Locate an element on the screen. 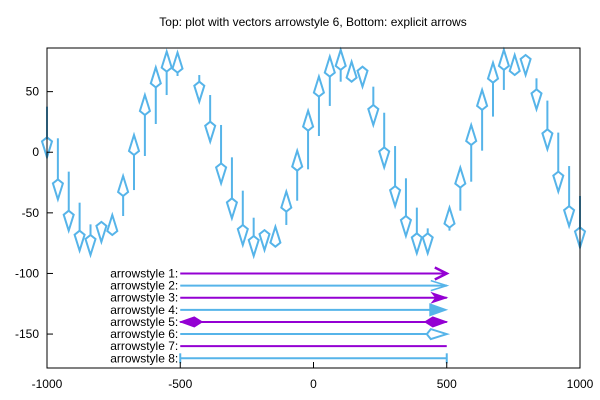 The width and height of the screenshot is (600, 400). x-tick-label: -500 is located at coordinates (180, 384).